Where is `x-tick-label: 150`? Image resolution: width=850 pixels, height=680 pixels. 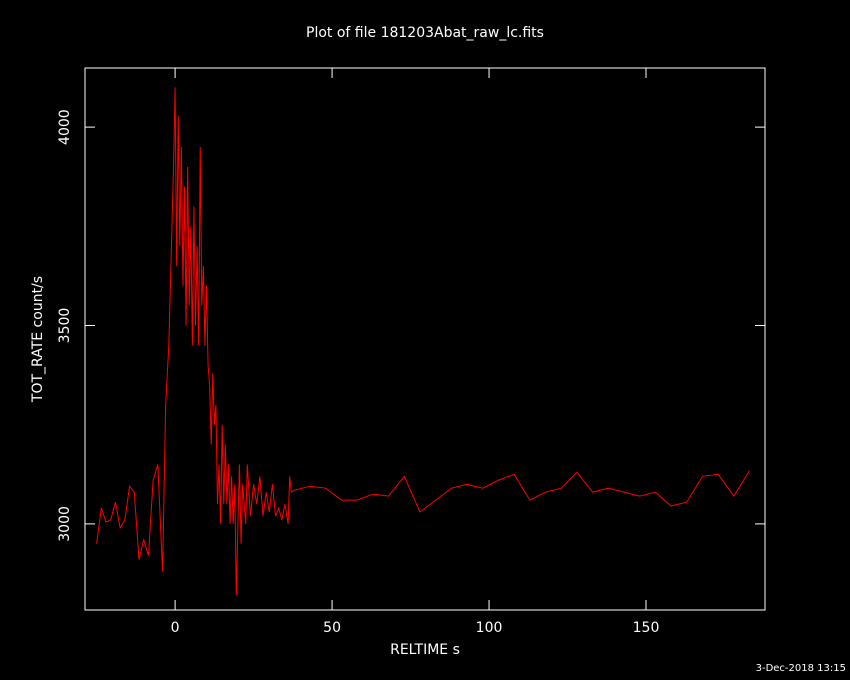 x-tick-label: 150 is located at coordinates (646, 628).